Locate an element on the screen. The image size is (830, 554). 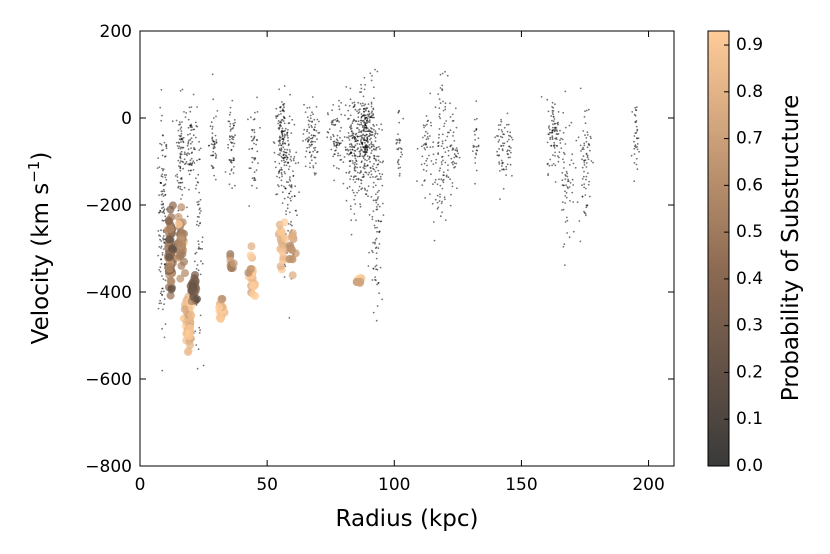
x-tick-label: 100 is located at coordinates (394, 485).